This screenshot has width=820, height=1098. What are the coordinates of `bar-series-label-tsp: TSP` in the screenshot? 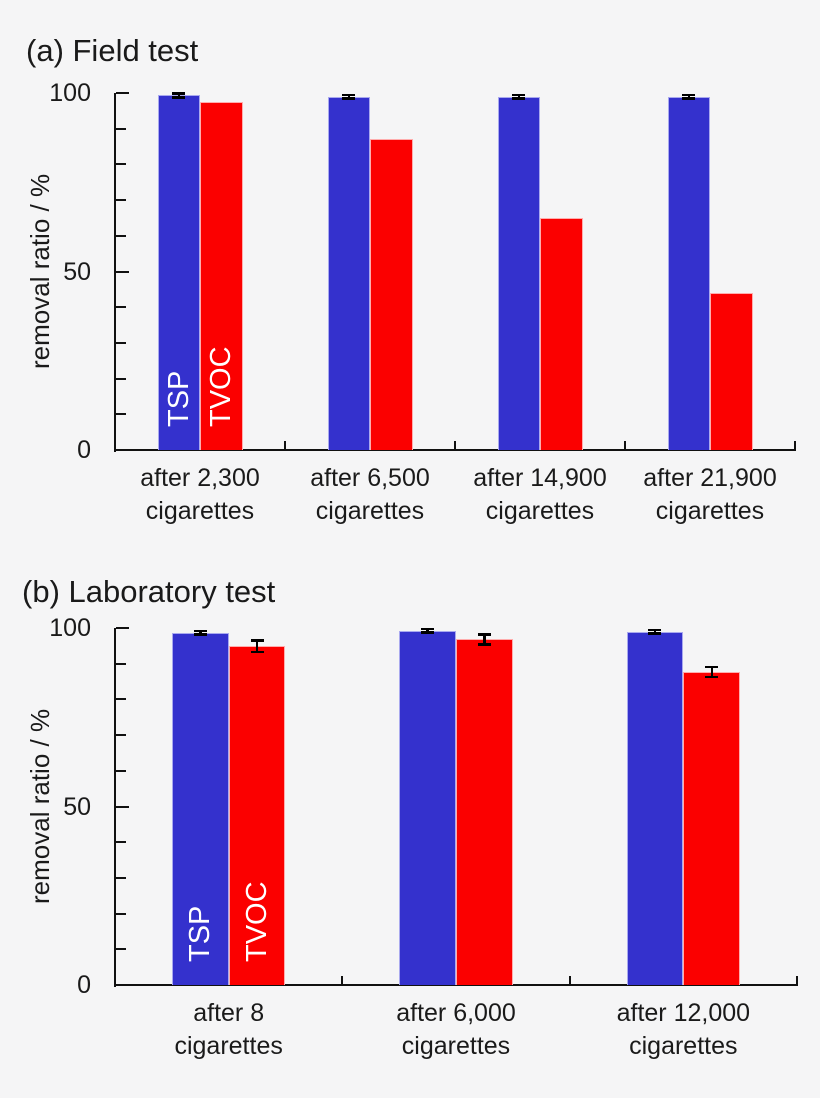 It's located at (178, 398).